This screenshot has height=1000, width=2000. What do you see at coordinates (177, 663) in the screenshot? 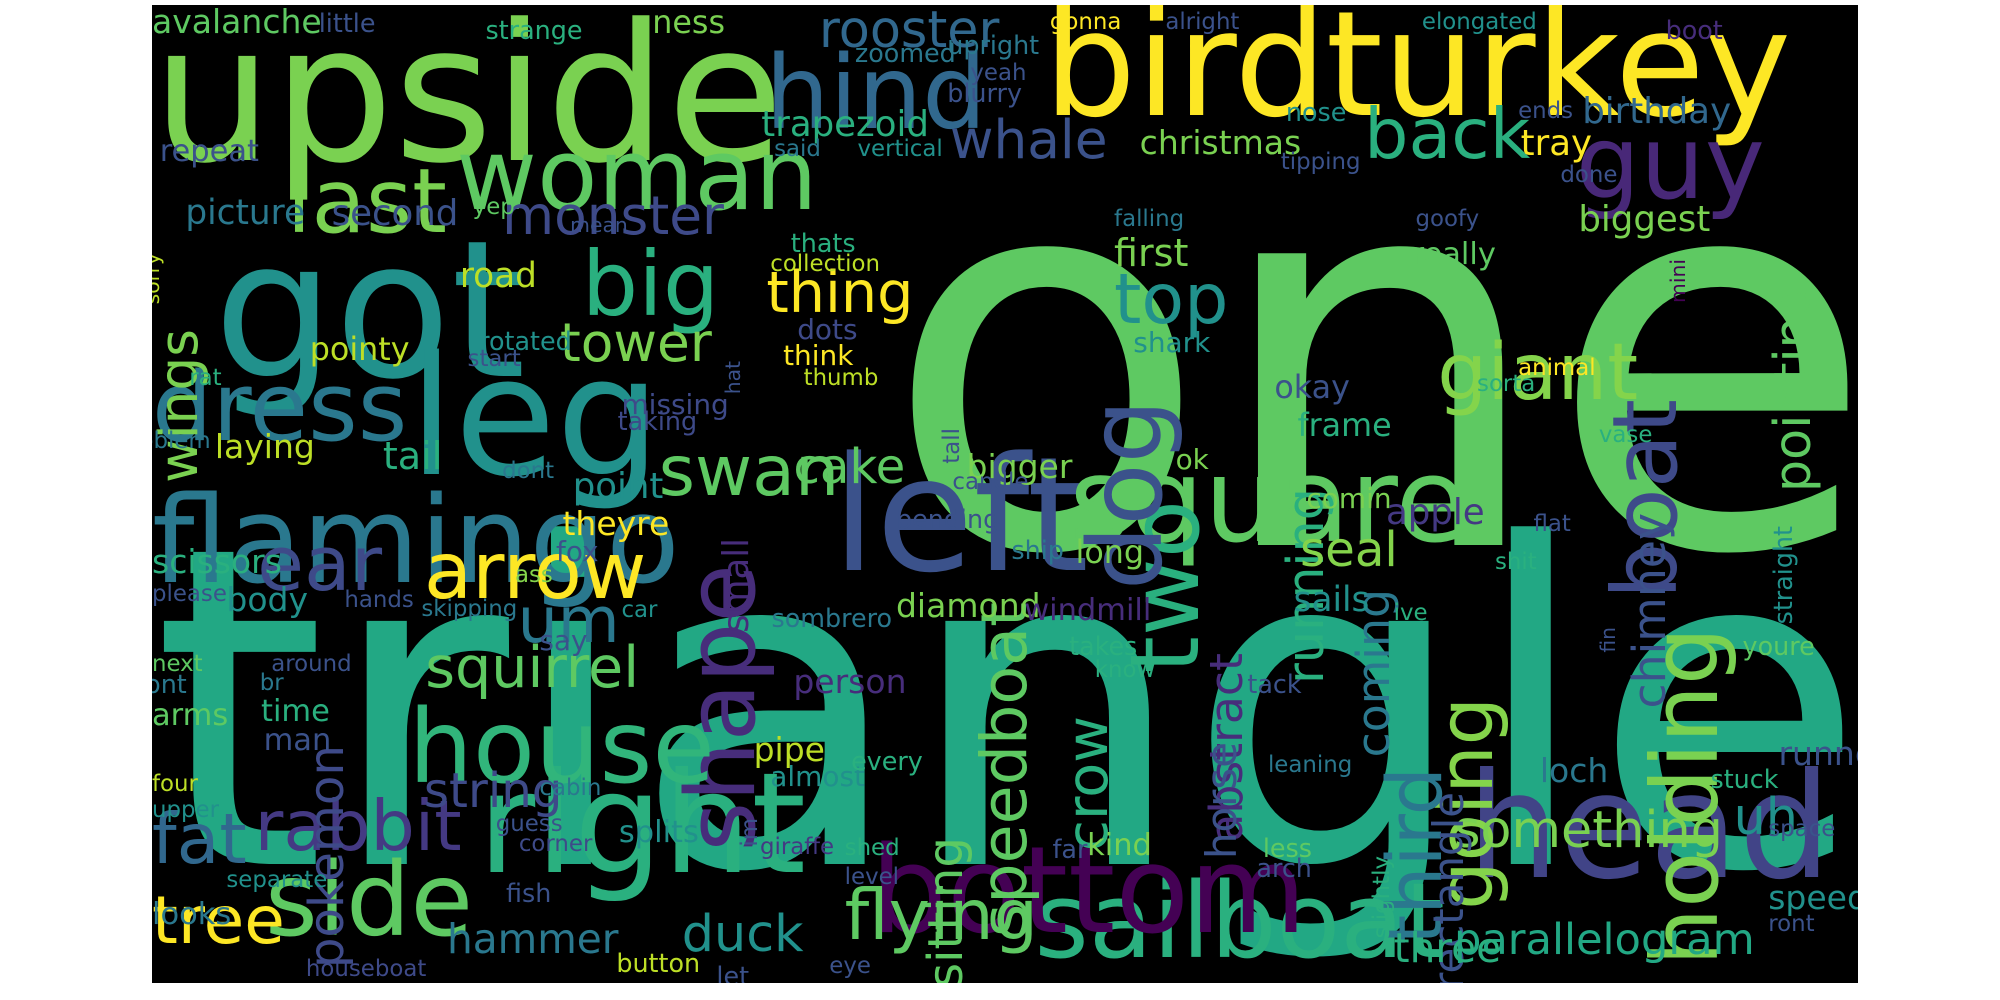
I see `word-next: next` at bounding box center [177, 663].